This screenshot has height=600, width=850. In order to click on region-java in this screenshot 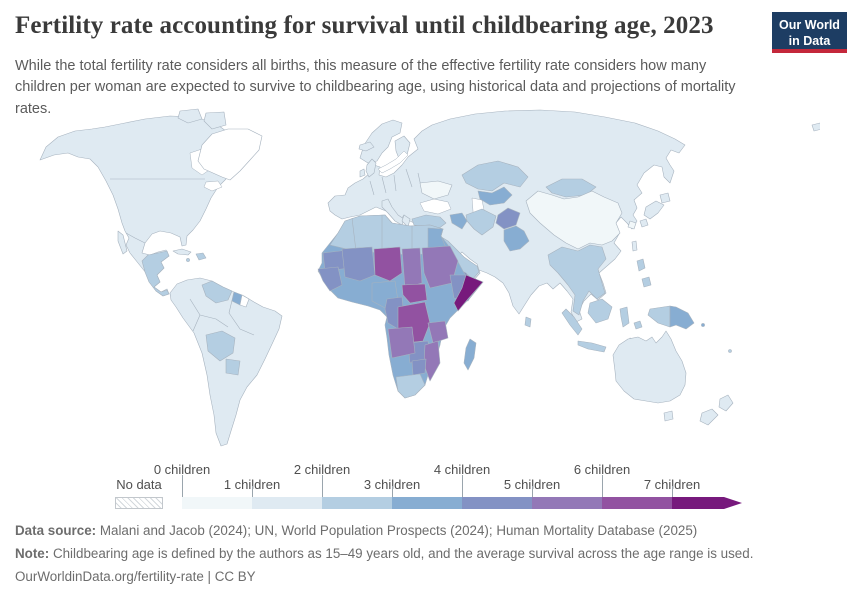, I will do `click(592, 346)`.